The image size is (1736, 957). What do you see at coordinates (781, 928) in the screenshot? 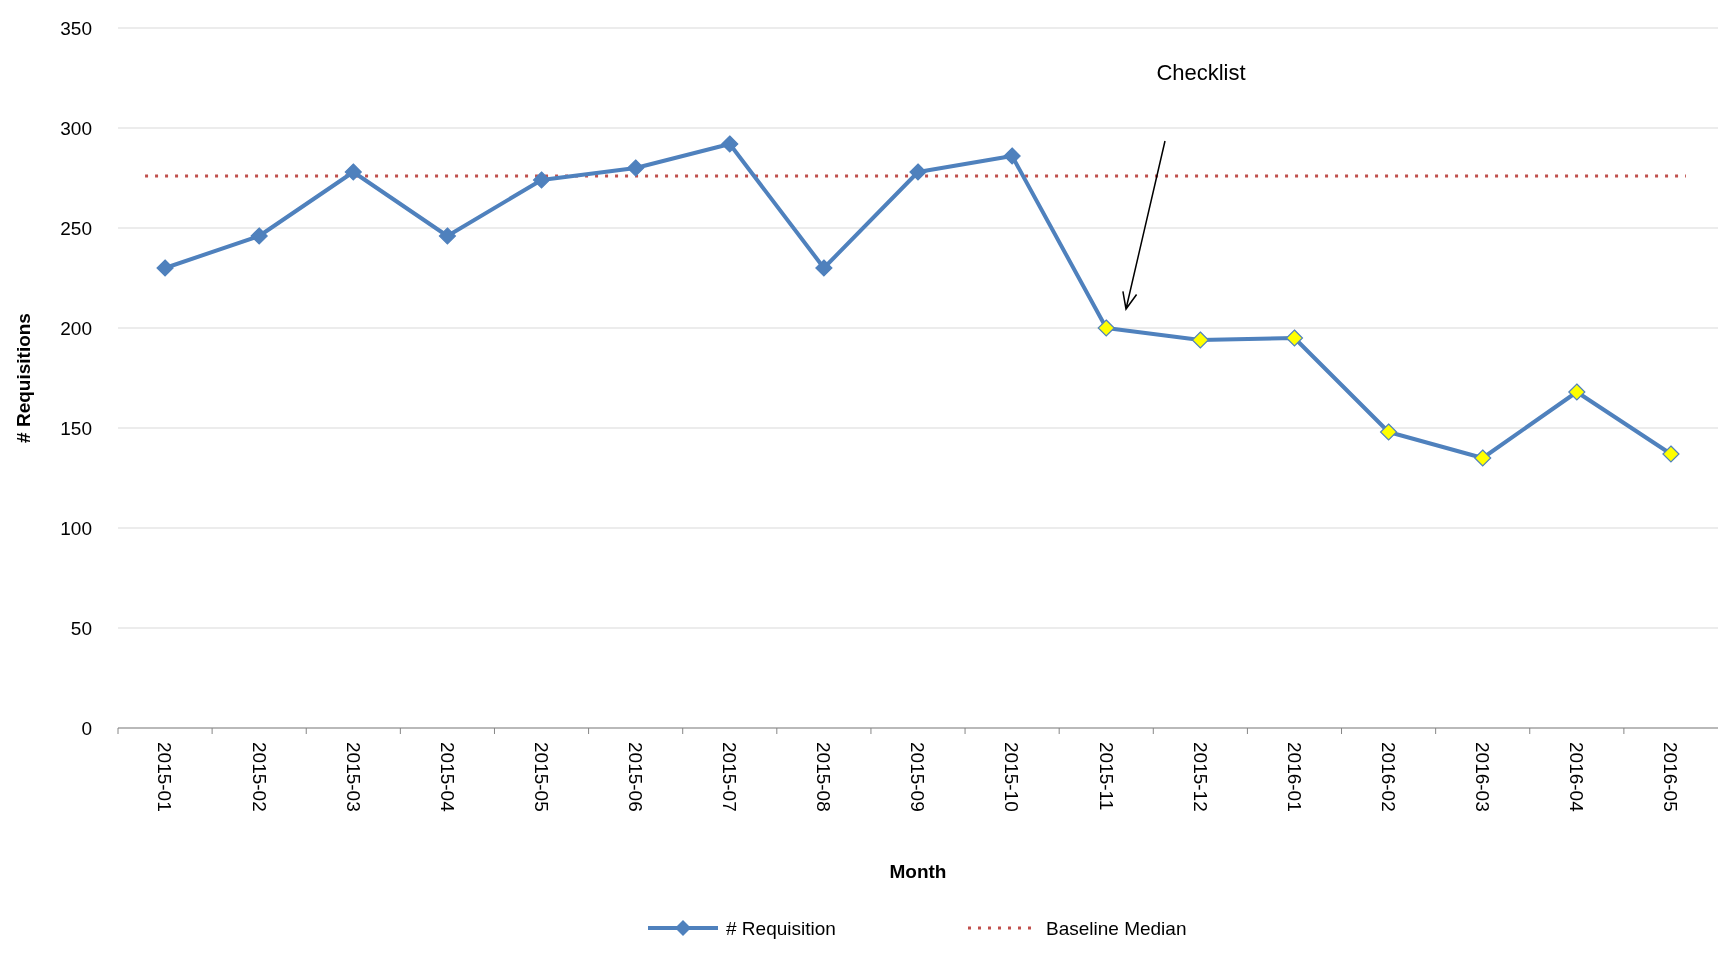
I see `legend-label: # Requisition` at bounding box center [781, 928].